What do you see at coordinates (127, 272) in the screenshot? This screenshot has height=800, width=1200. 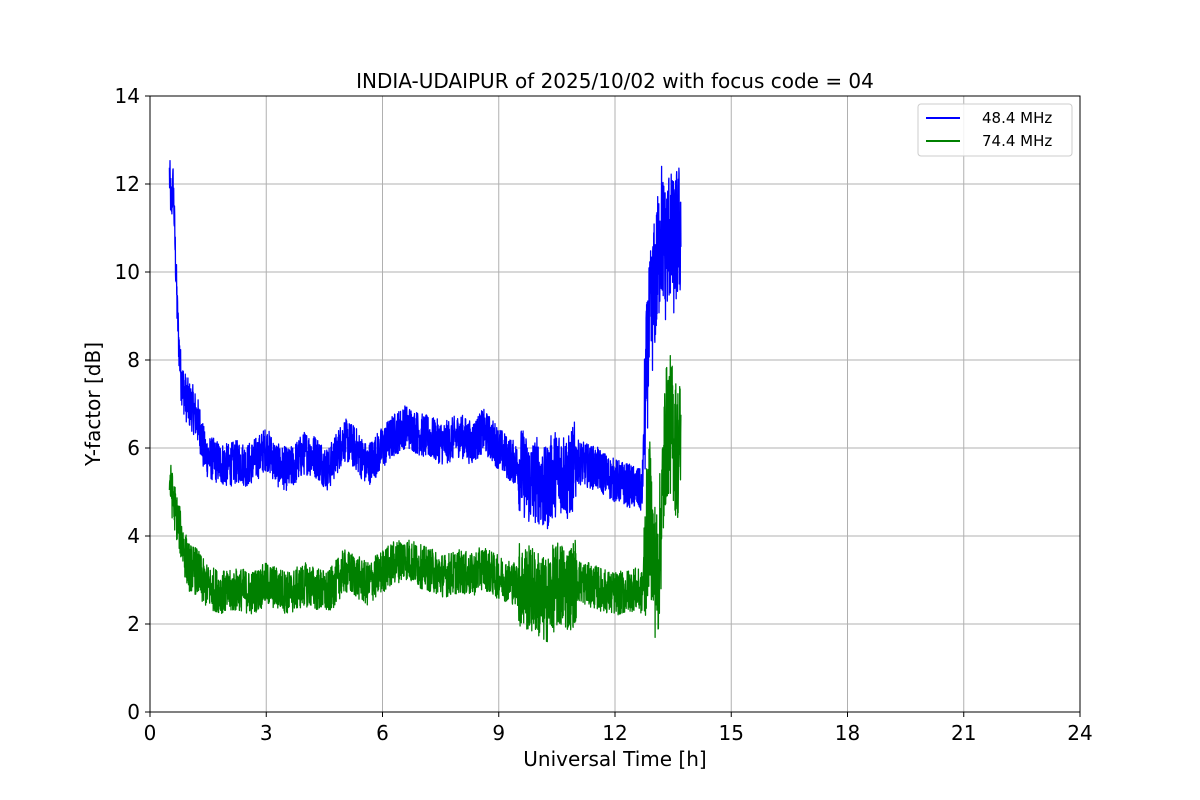 I see `y-tick-label: 10` at bounding box center [127, 272].